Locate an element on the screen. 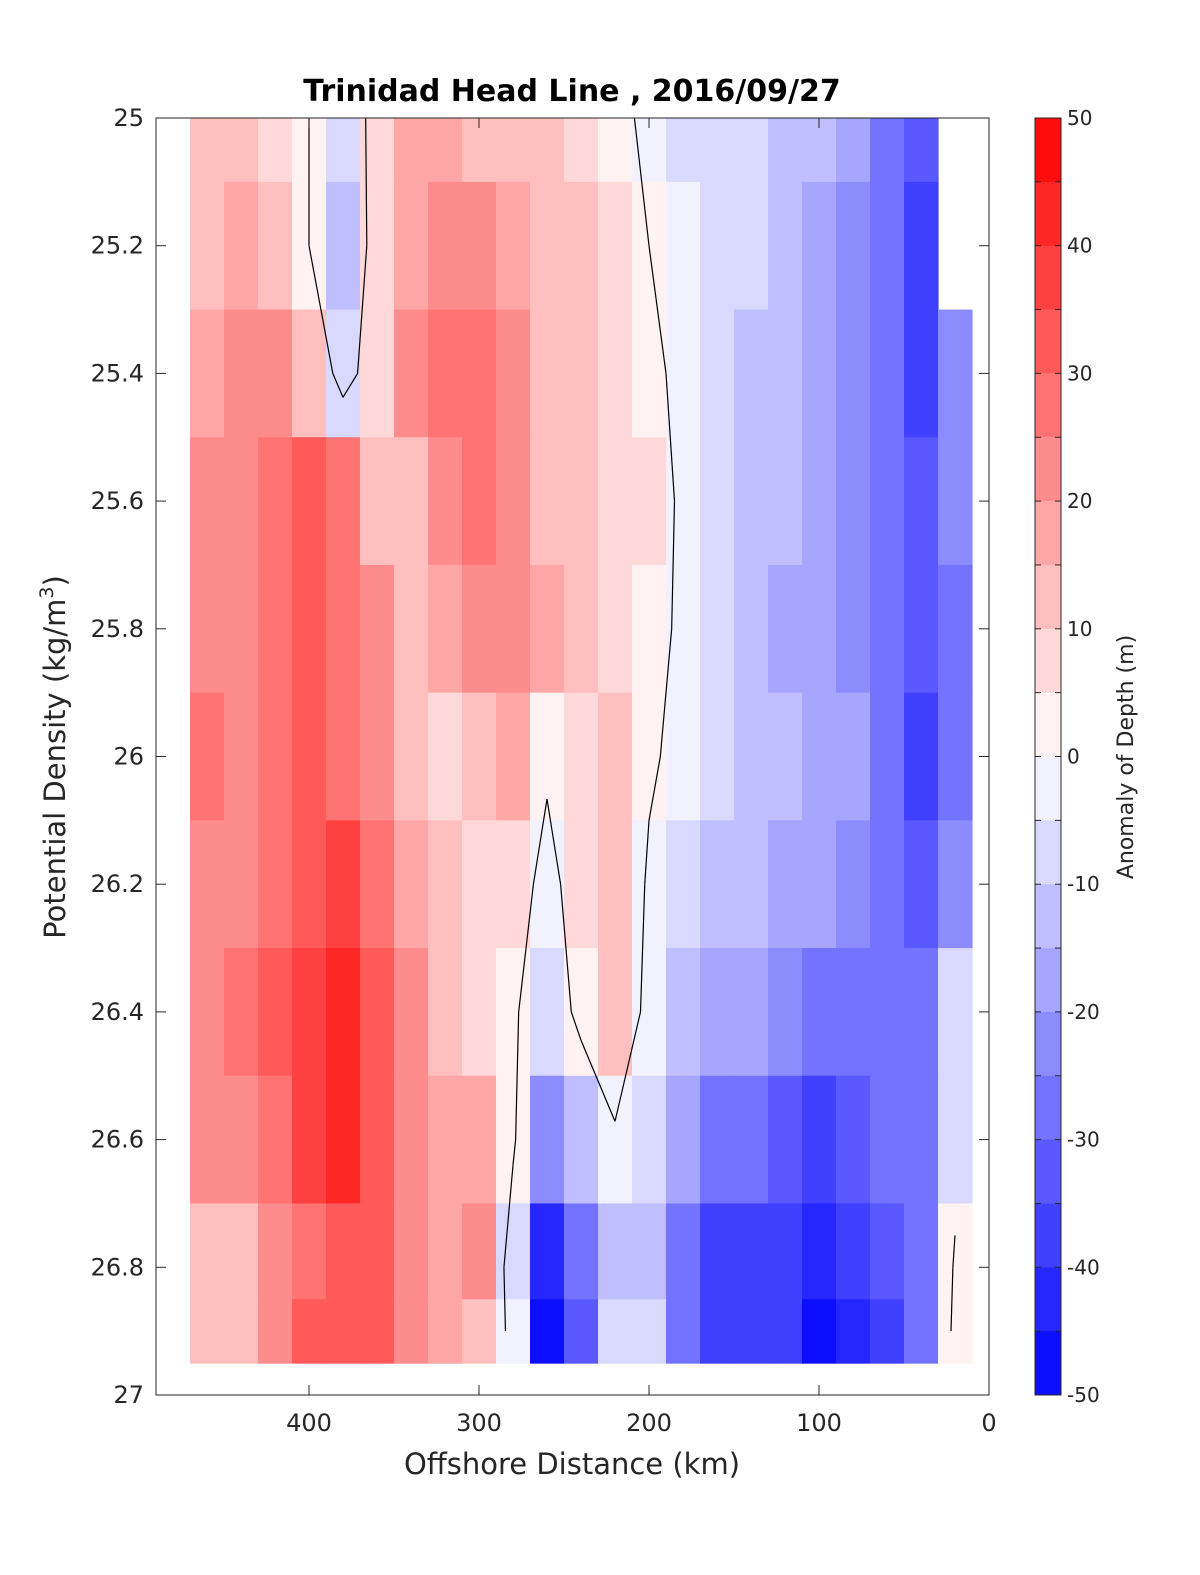  y-tick-label: 26 is located at coordinates (128, 757).